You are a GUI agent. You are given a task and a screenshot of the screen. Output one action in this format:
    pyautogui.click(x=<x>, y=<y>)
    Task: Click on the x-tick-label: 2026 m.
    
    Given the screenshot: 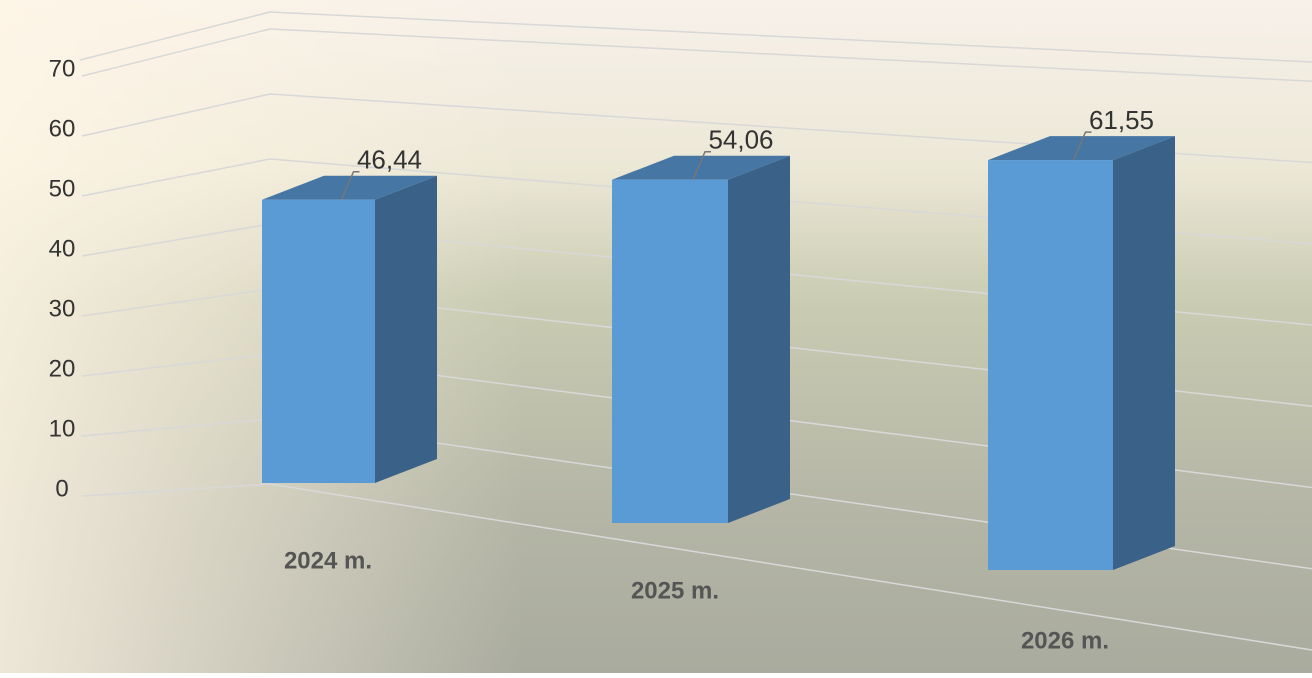 What is the action you would take?
    pyautogui.click(x=1065, y=640)
    